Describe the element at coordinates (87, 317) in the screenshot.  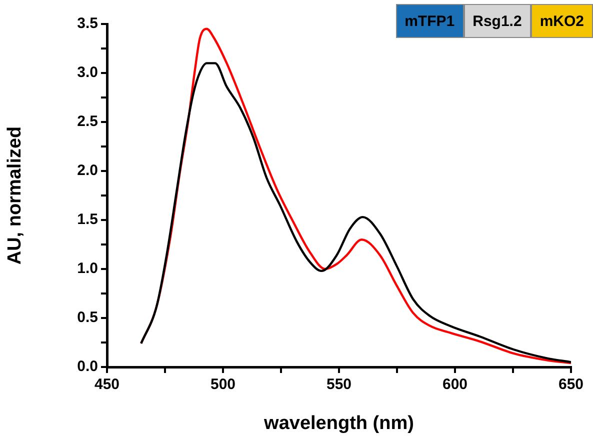
I see `y-tick-label: 0.5` at that location.